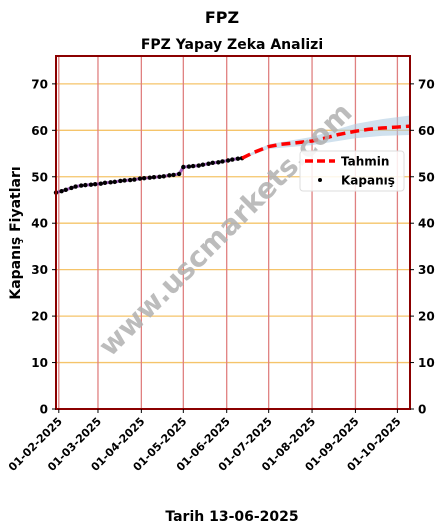  Describe the element at coordinates (39, 317) in the screenshot. I see `y-tick-label-left: 20` at that location.